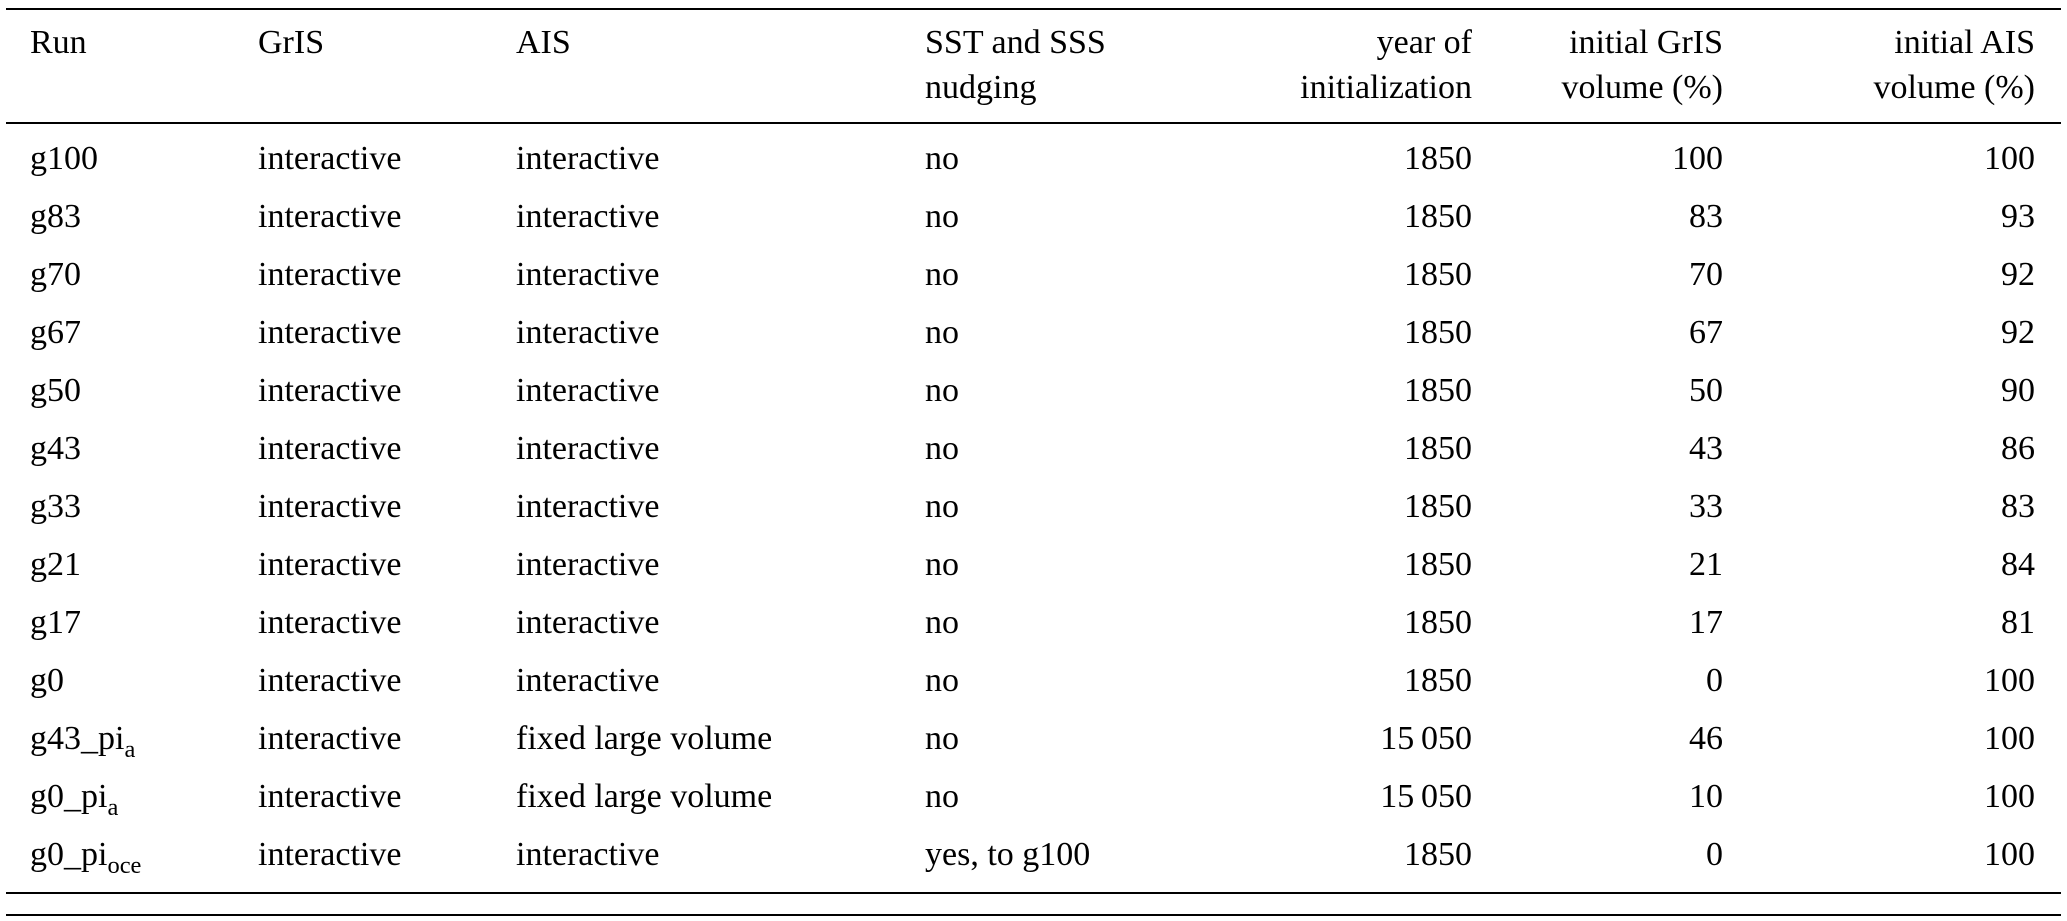 Image resolution: width=2067 pixels, height=921 pixels. Describe the element at coordinates (1892, 66) in the screenshot. I see `column-header-ais-volume: initial AIS volume (%)` at that location.